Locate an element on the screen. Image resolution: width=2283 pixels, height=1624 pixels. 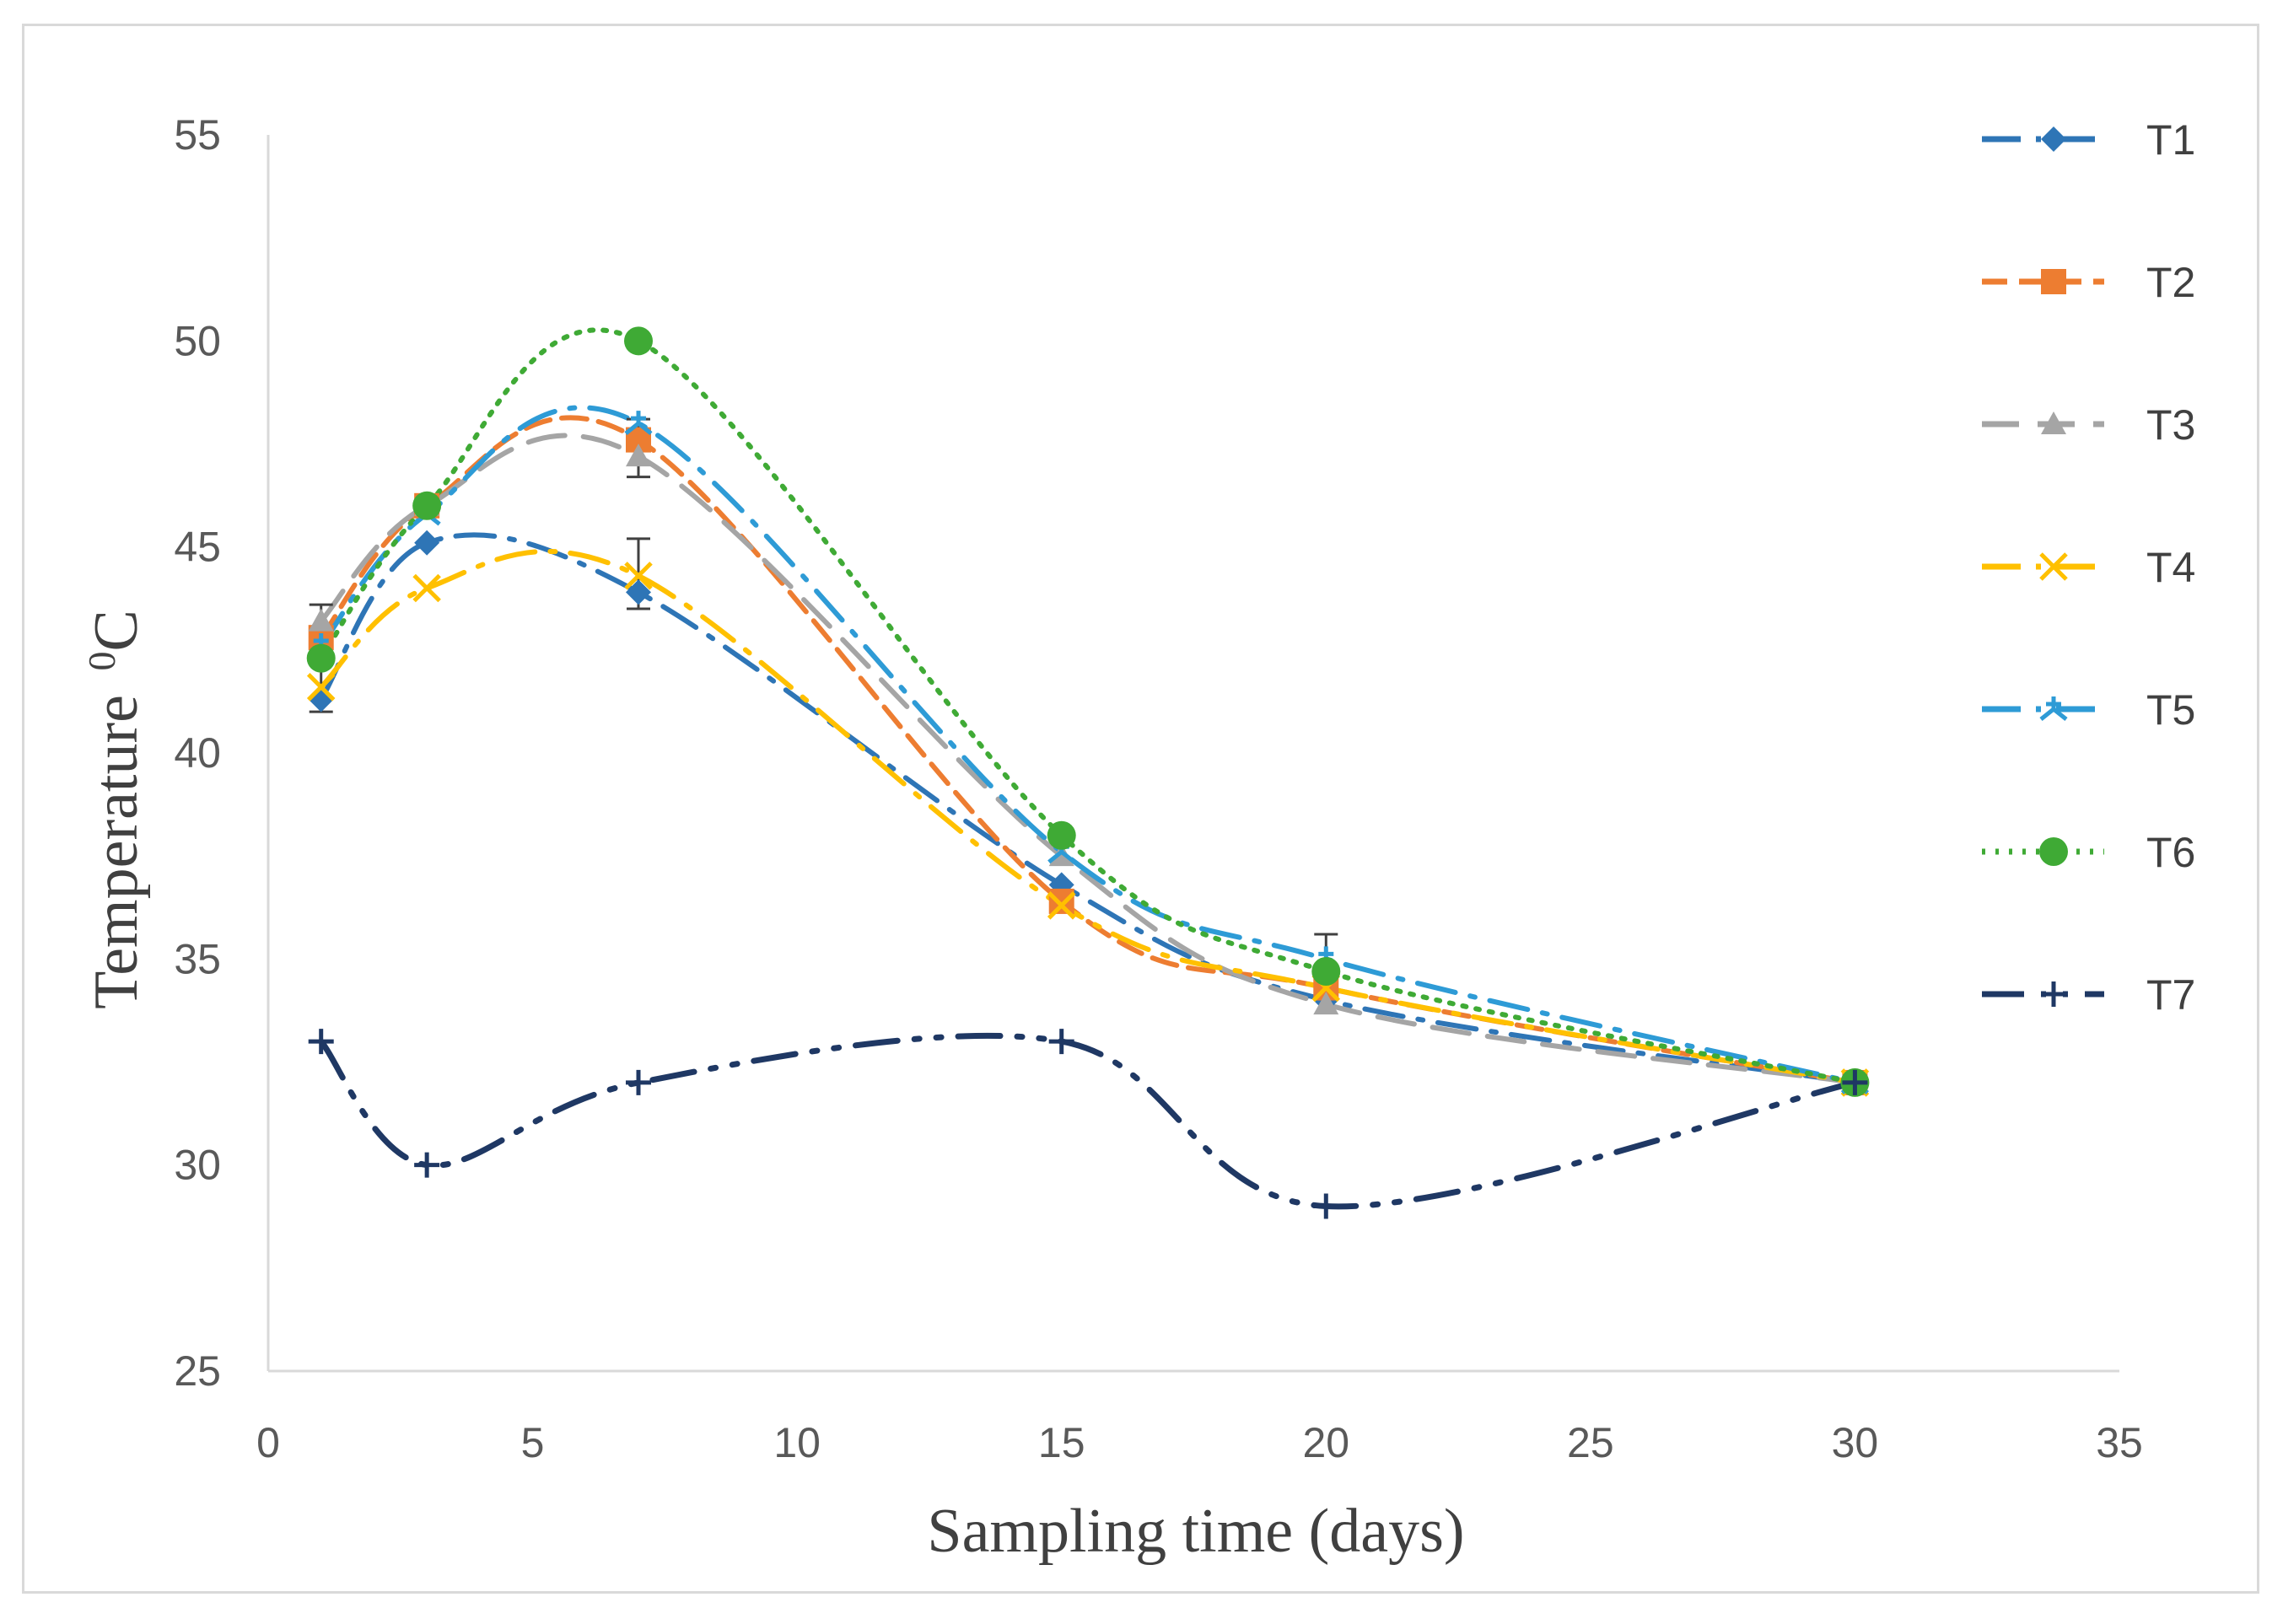
x-tick-label: 0 is located at coordinates (268, 1442).